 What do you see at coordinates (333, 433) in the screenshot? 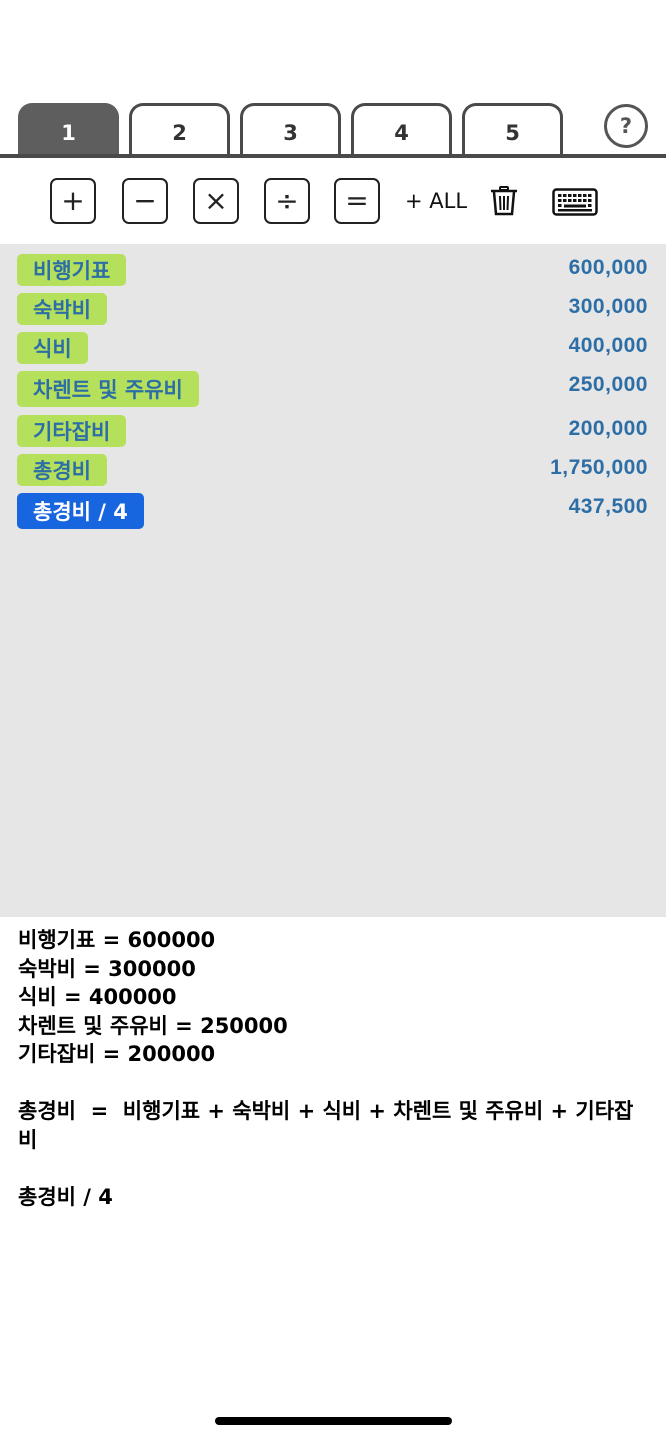
I see `list-item: 기타잡비 200,000` at bounding box center [333, 433].